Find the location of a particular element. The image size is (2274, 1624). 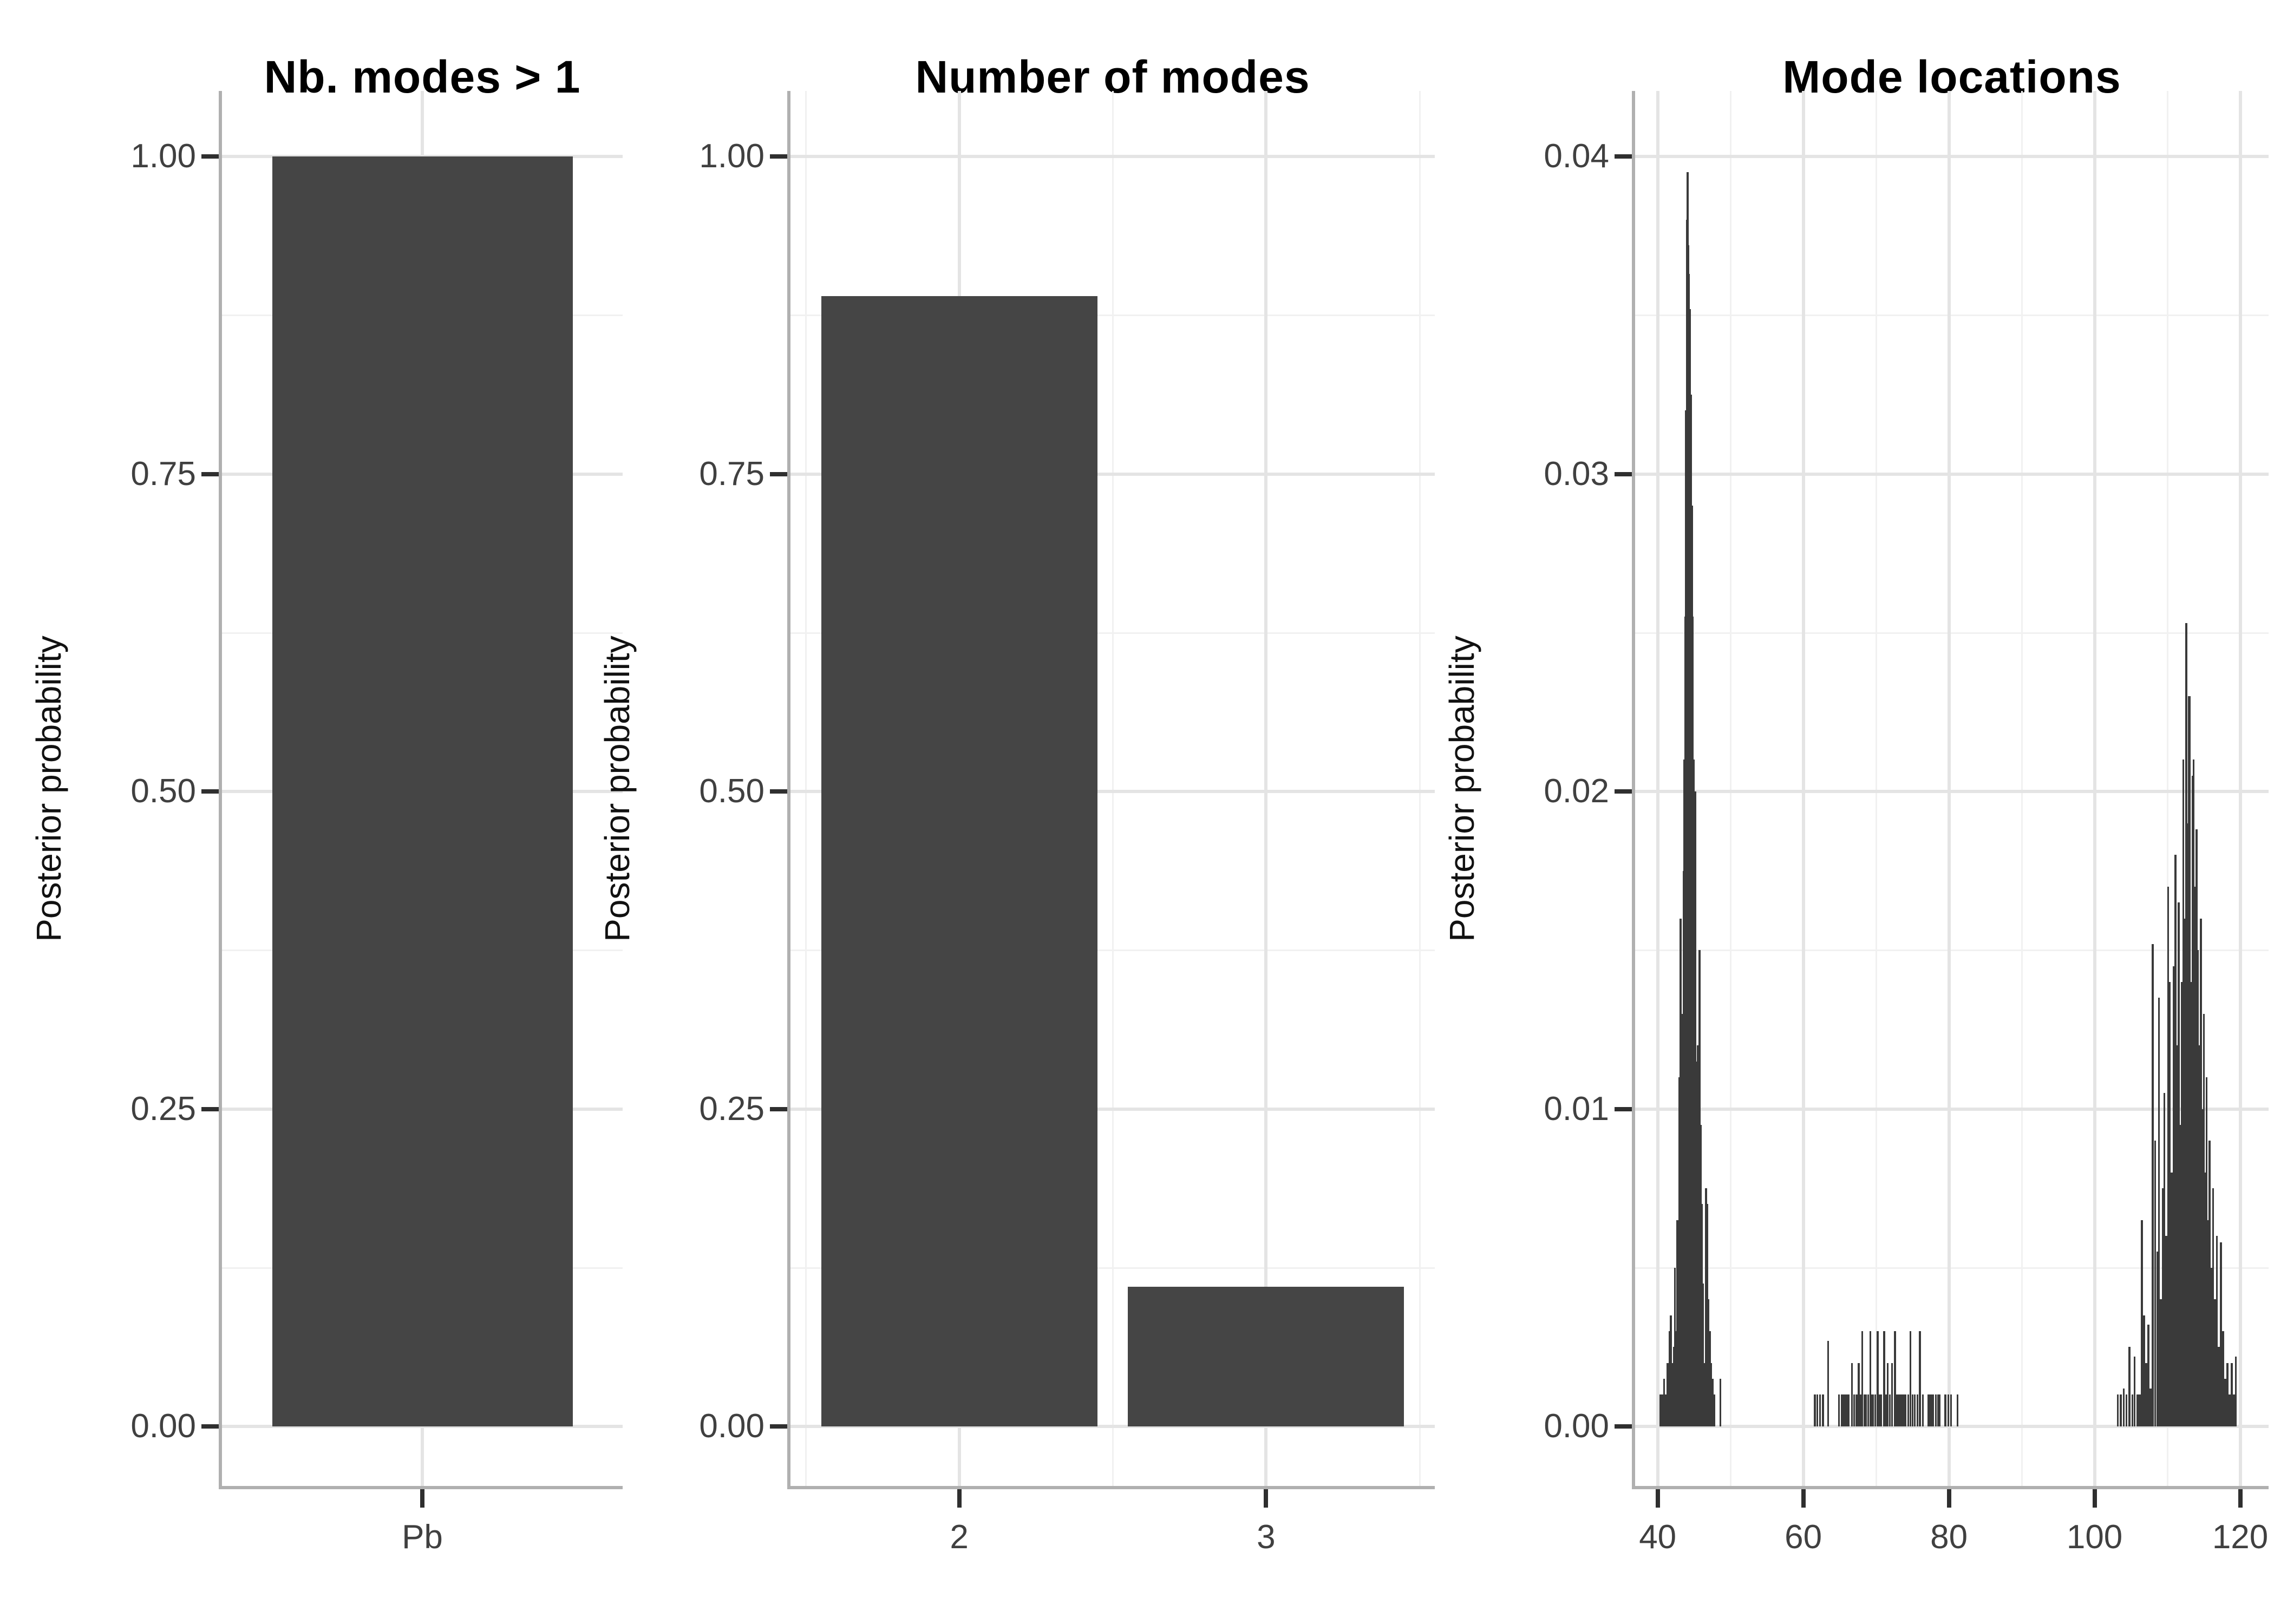

x-tick-label: 100 is located at coordinates (2095, 1537).